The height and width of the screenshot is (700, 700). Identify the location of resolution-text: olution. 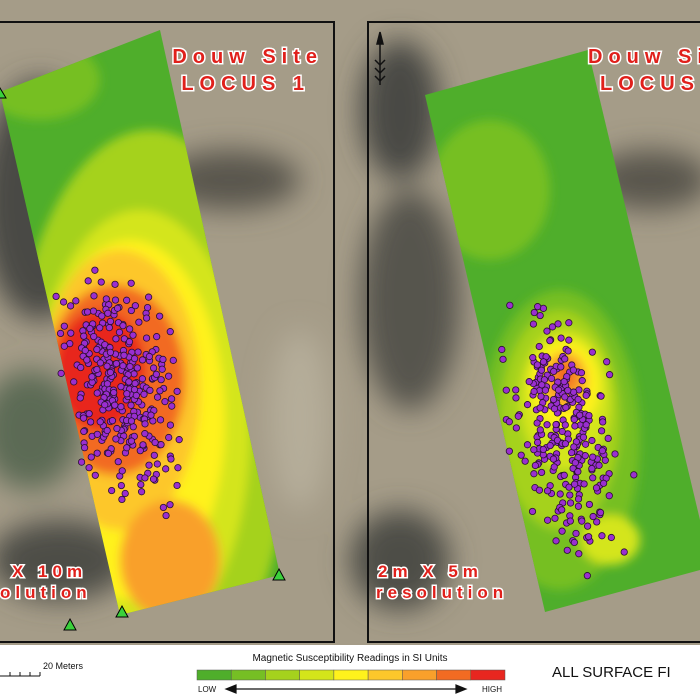
(46, 592).